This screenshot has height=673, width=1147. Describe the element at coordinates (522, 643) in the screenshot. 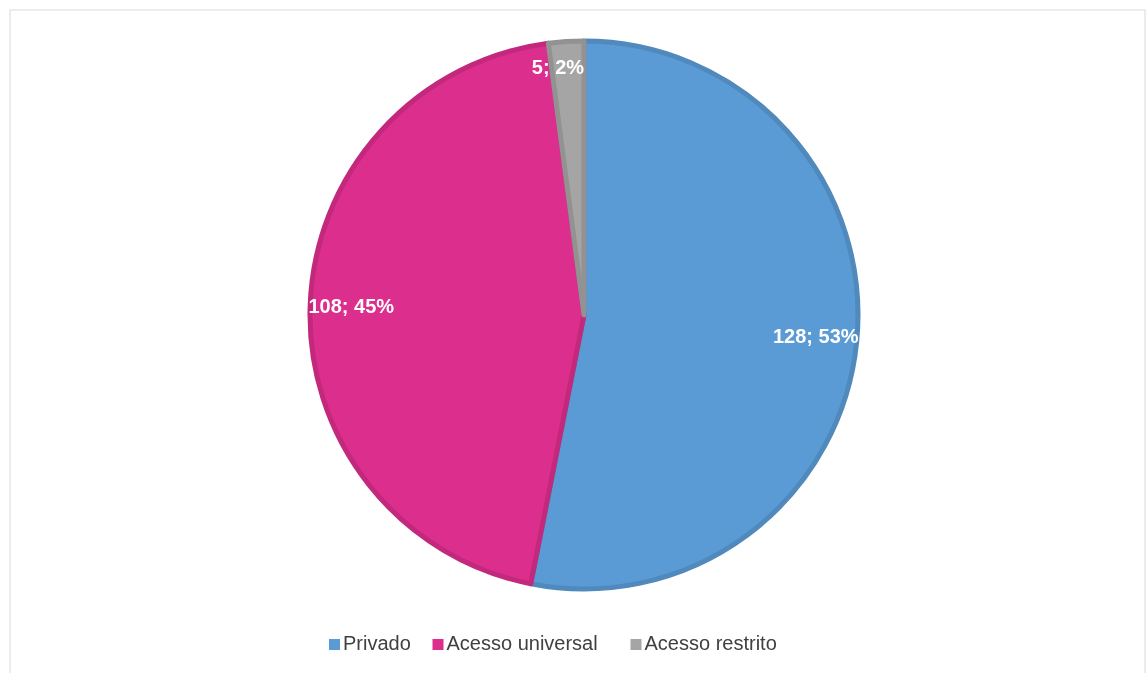

I see `legend-label: Acesso universal` at that location.